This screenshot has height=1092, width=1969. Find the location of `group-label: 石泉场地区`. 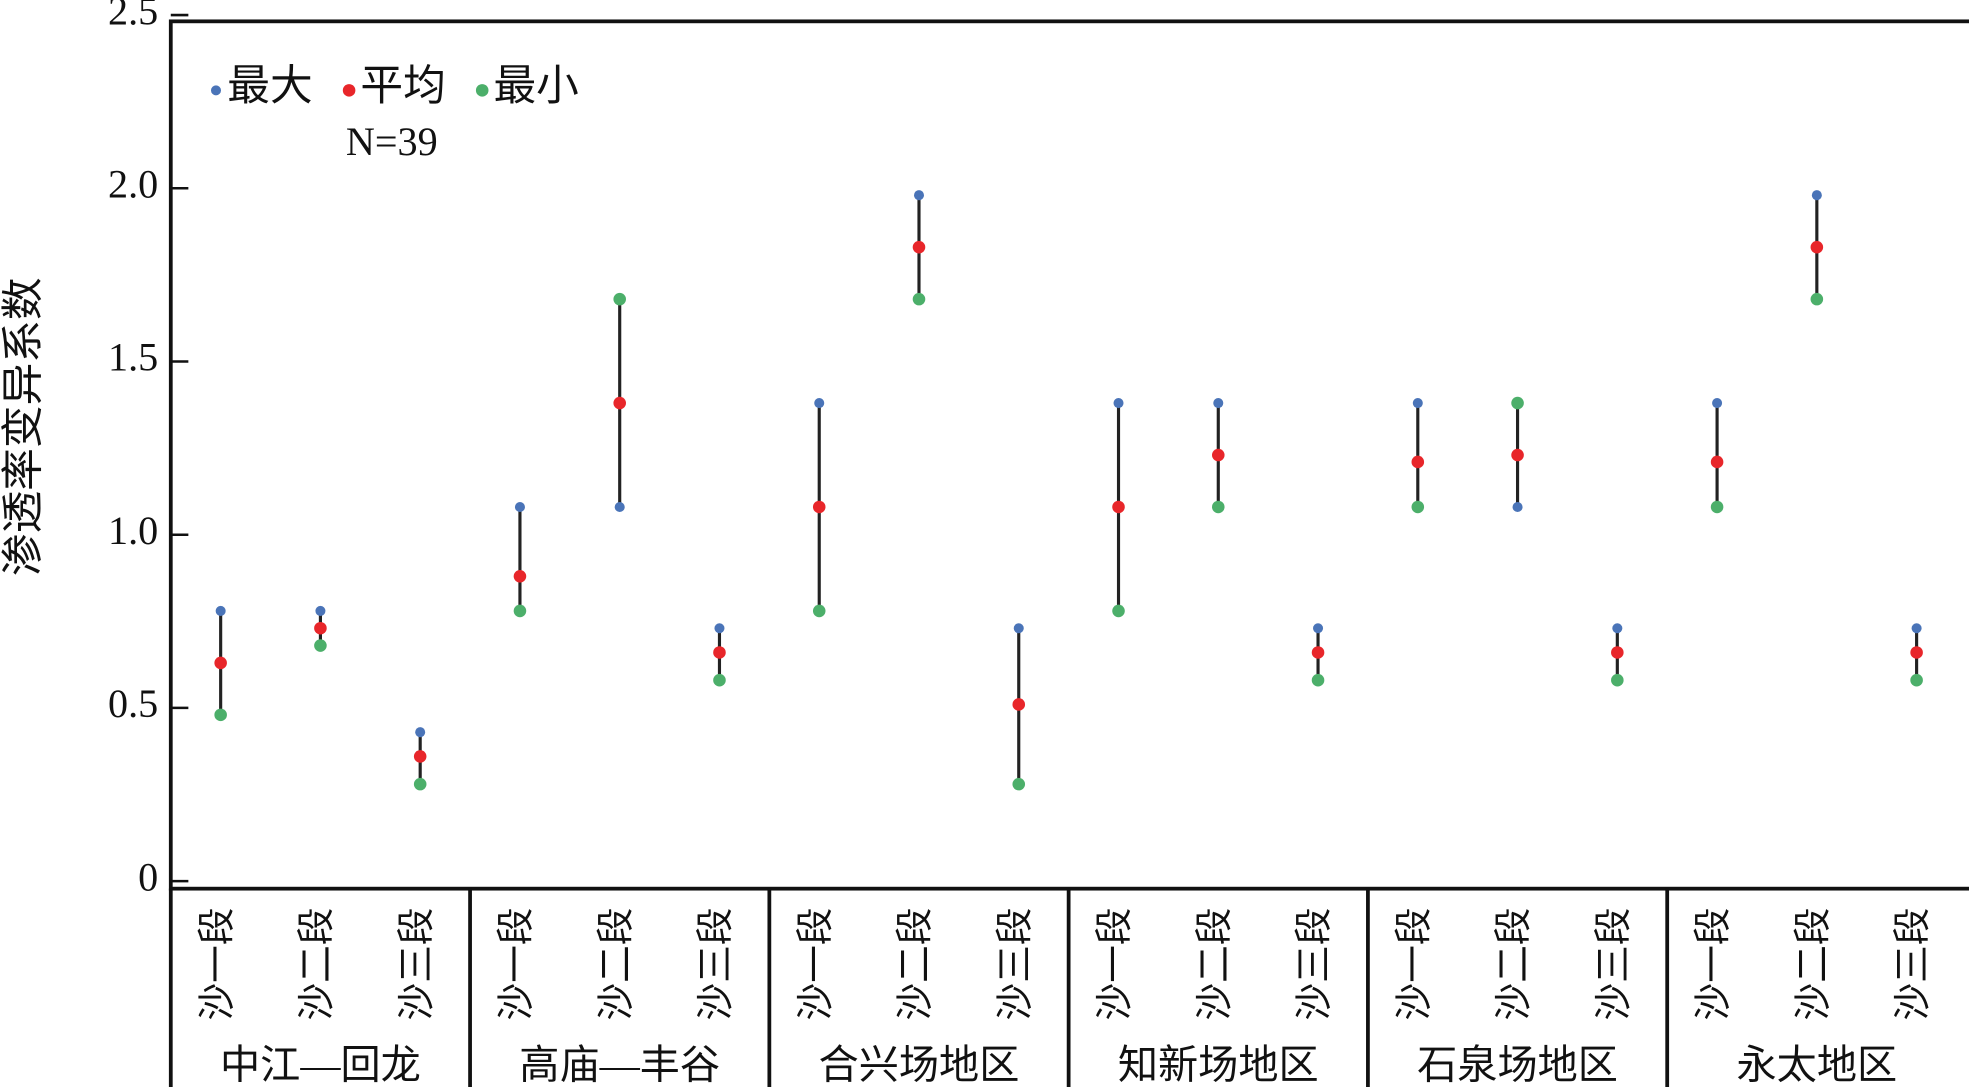

group-label: 石泉场地区 is located at coordinates (1517, 1065).